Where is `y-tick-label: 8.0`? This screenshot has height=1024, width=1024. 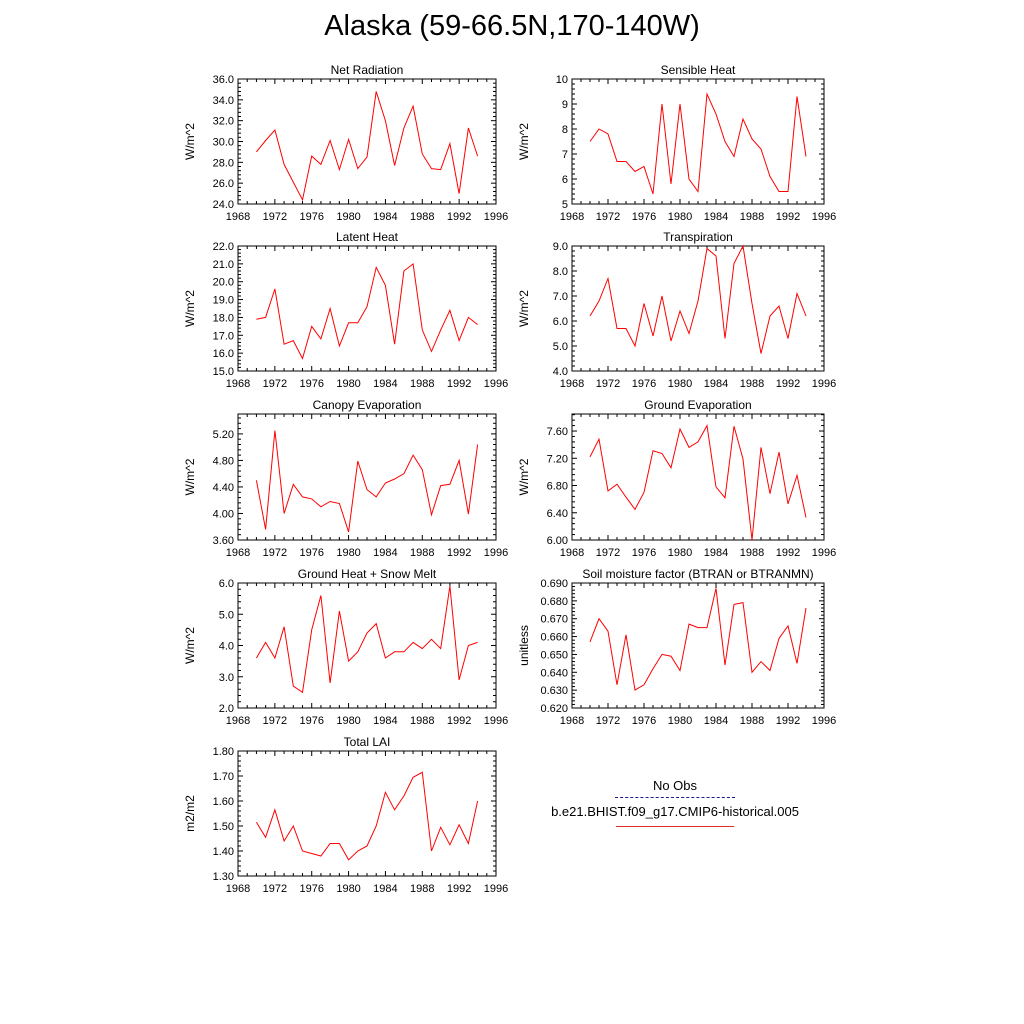
y-tick-label: 8.0 is located at coordinates (560, 272).